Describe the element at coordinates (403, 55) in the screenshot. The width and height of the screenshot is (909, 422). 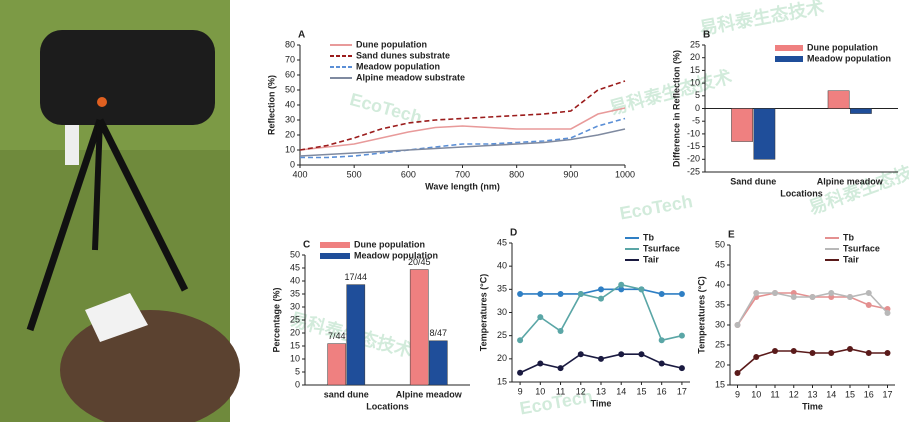
I see `legend-label: Sand dunes substrate` at that location.